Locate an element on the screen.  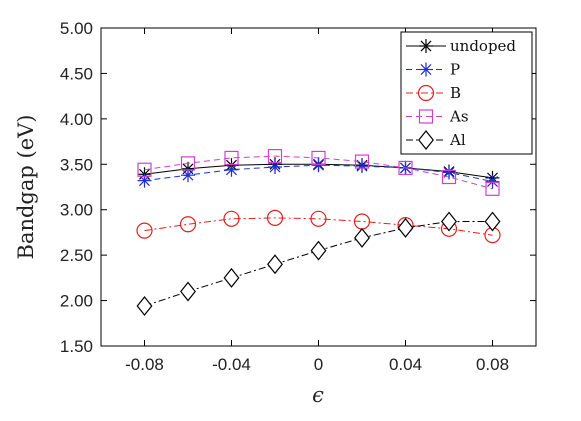
x-tick-label: -0.04 is located at coordinates (231, 364).